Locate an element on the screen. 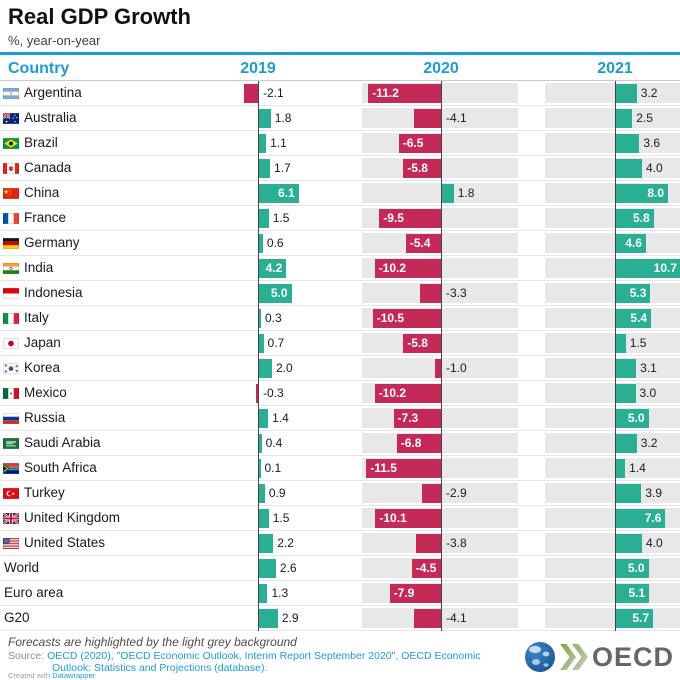  value-label: -2.1 is located at coordinates (273, 93).